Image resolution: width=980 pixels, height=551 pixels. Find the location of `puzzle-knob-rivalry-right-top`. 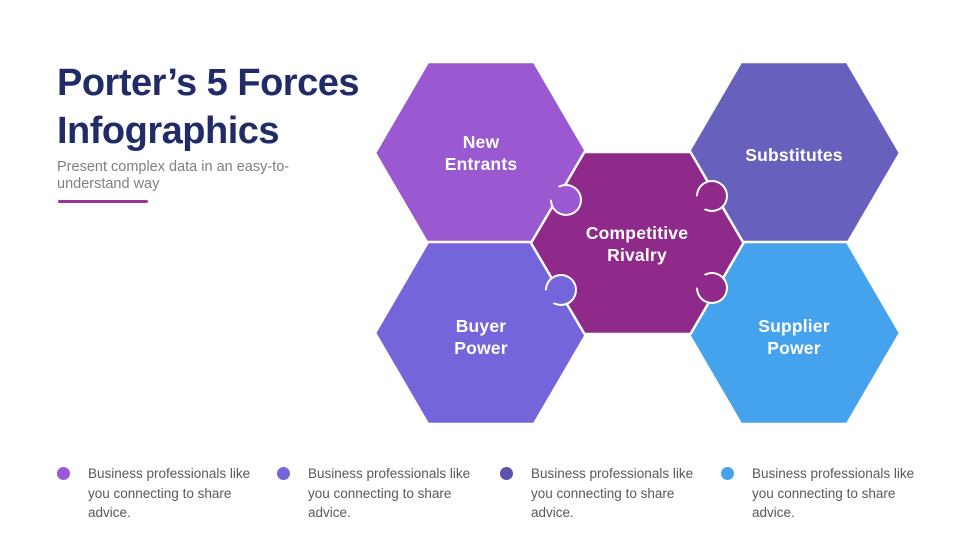

puzzle-knob-rivalry-right-top is located at coordinates (710, 196).